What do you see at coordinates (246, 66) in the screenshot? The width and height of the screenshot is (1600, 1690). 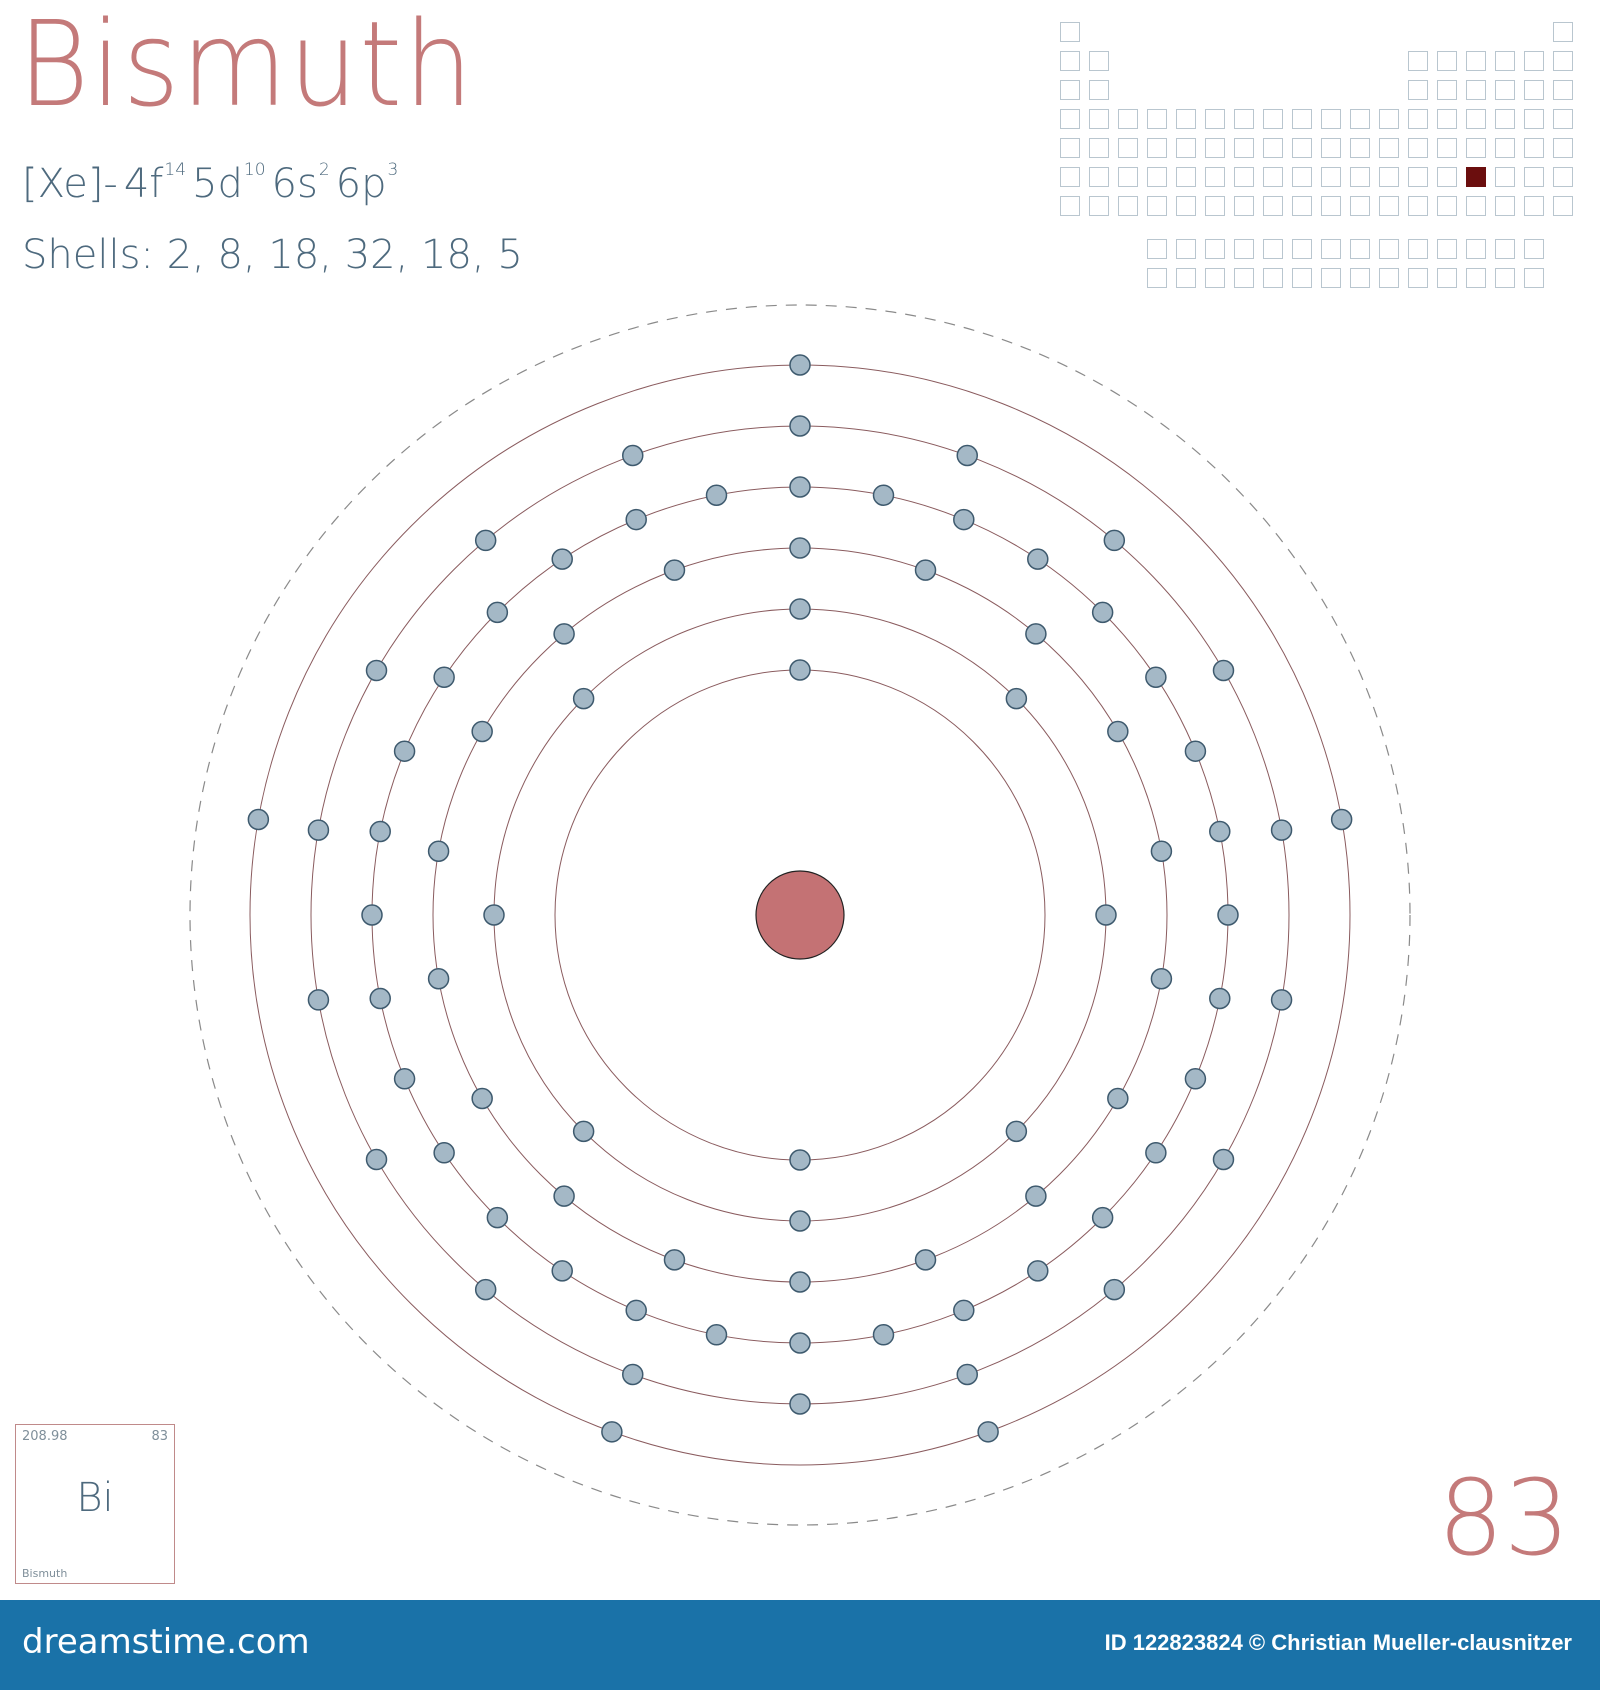 I see `element-name-title: Bismuth` at bounding box center [246, 66].